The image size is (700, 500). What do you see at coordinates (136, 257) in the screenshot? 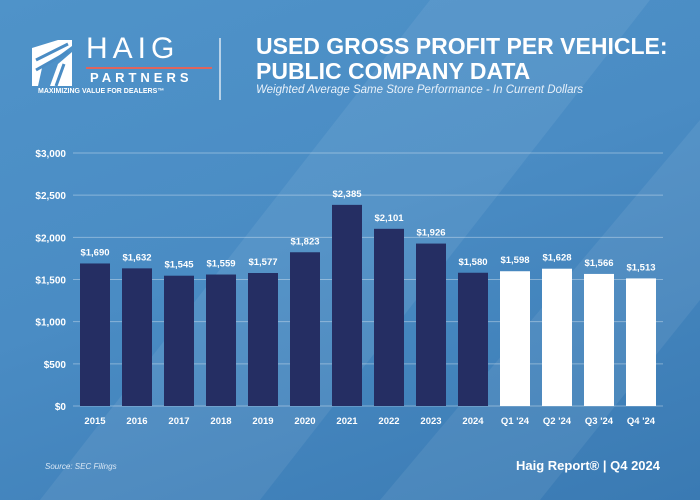
I see `data-label: $1,632` at bounding box center [136, 257].